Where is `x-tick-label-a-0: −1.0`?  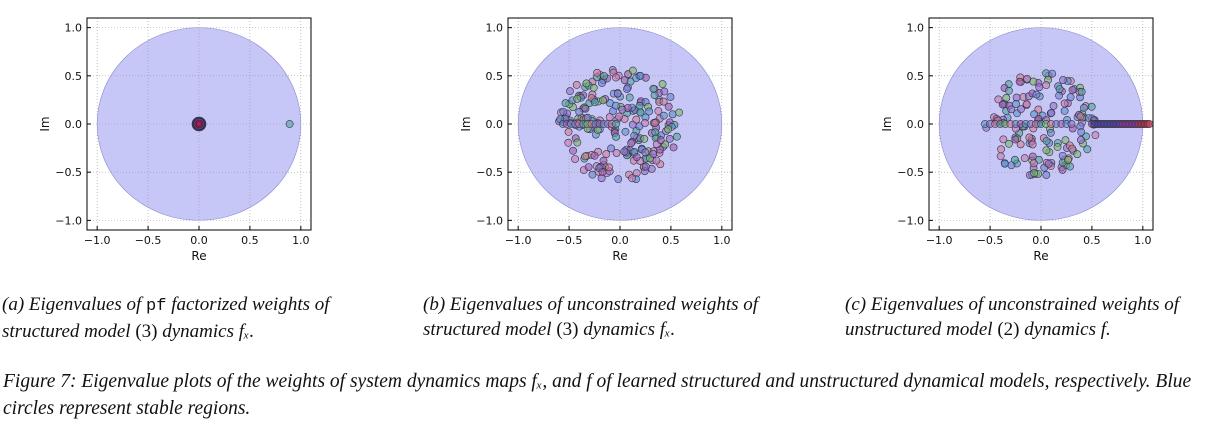
x-tick-label-a-0: −1.0 is located at coordinates (97, 240).